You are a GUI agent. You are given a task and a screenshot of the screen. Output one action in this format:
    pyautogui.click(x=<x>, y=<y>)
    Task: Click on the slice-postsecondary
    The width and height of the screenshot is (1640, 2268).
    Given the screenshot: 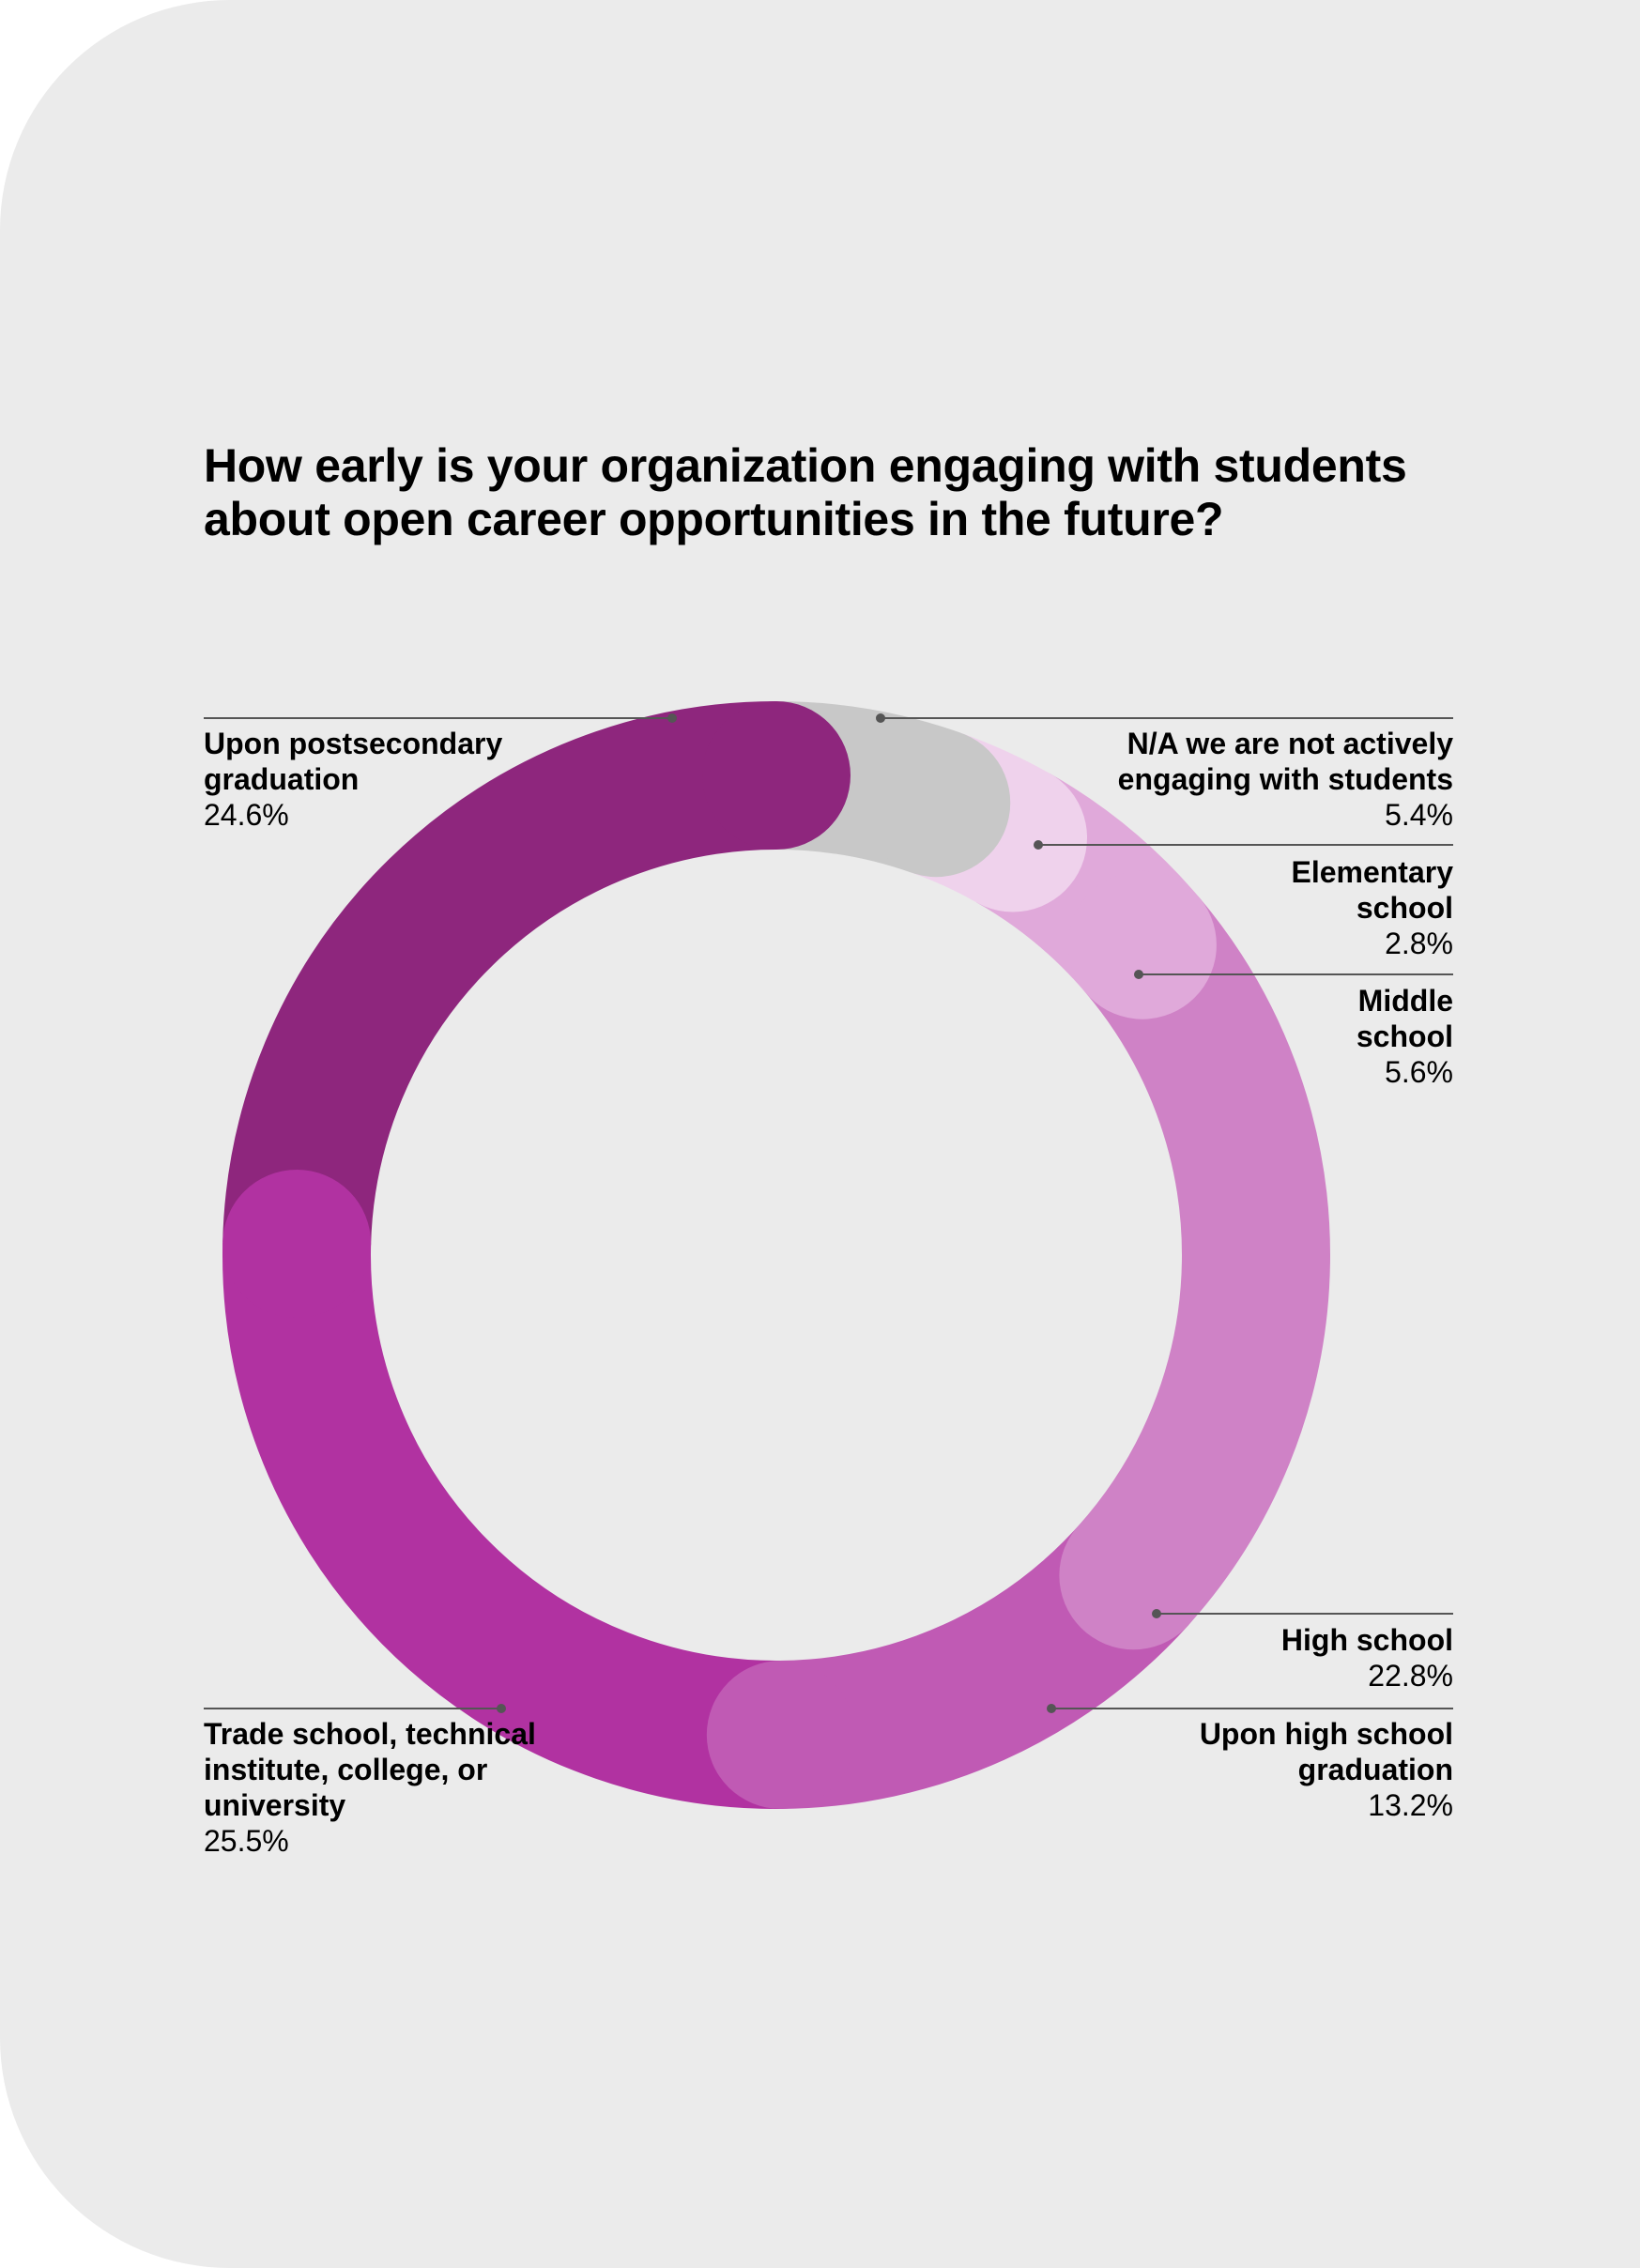 What is the action you would take?
    pyautogui.click(x=499, y=974)
    